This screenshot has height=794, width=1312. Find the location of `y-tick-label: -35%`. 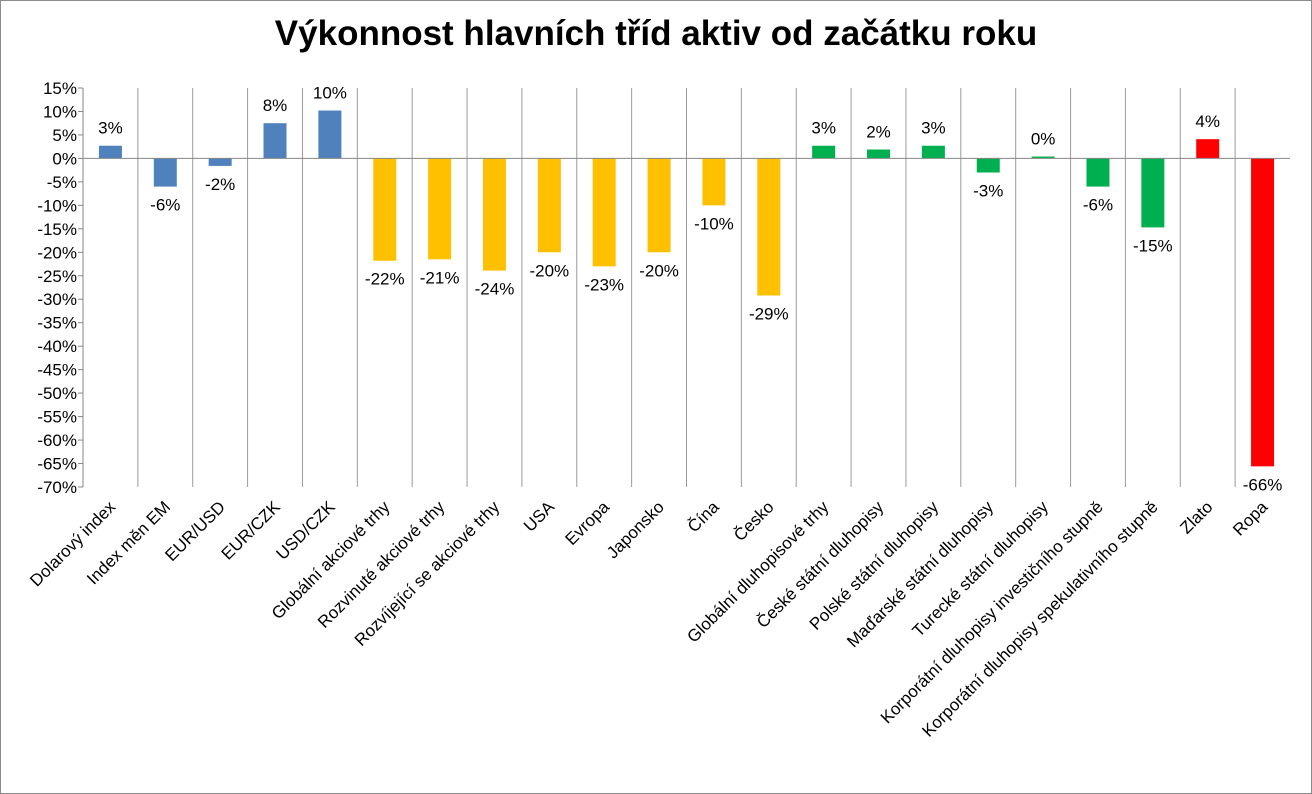

y-tick-label: -35% is located at coordinates (57, 323).